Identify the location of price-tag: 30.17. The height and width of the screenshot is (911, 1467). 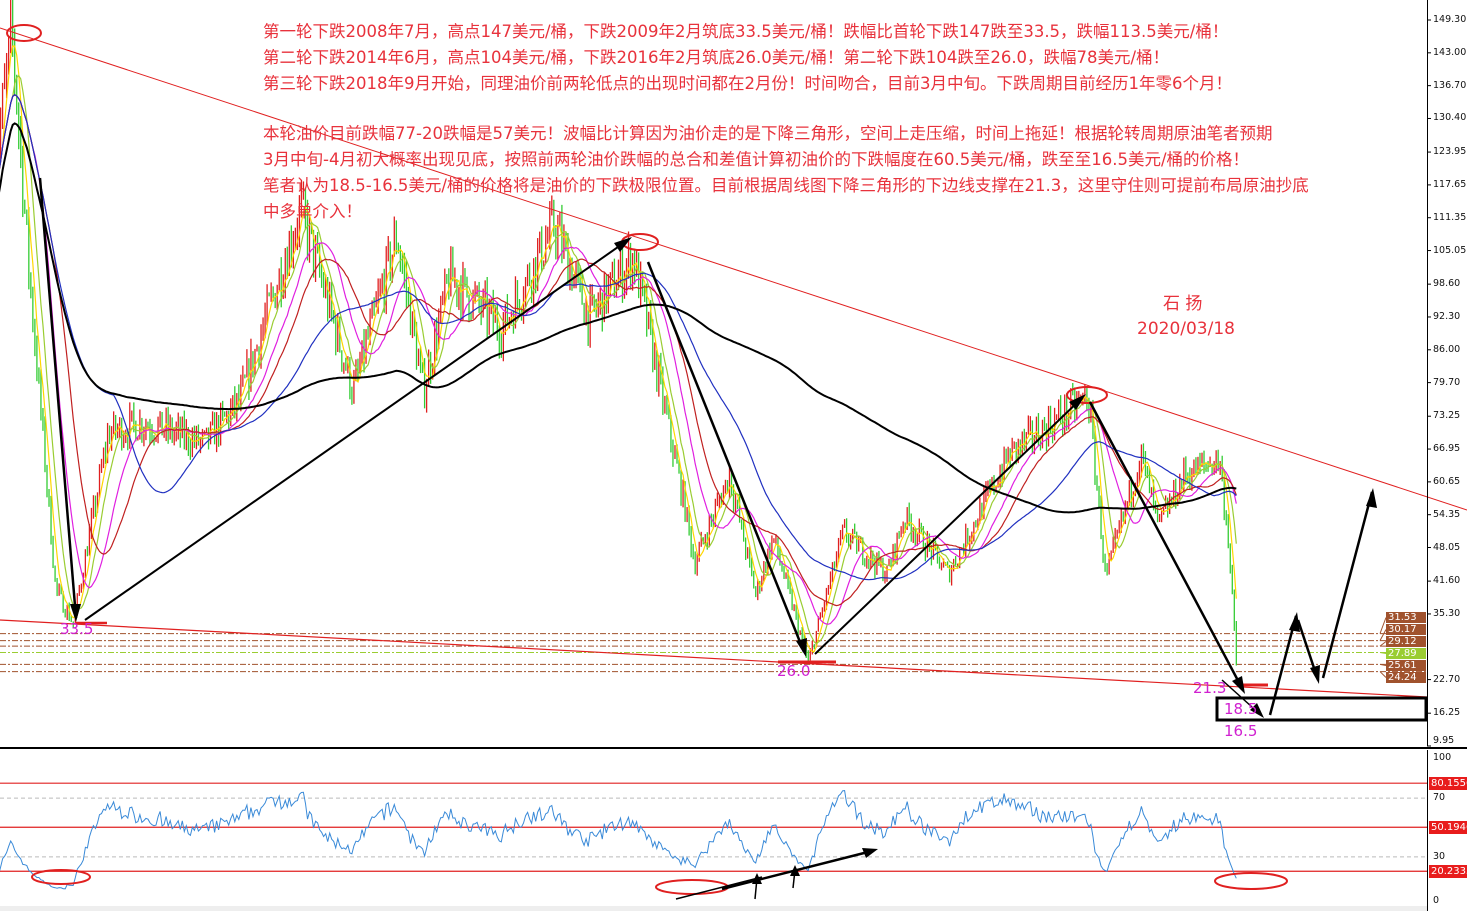
(1406, 629).